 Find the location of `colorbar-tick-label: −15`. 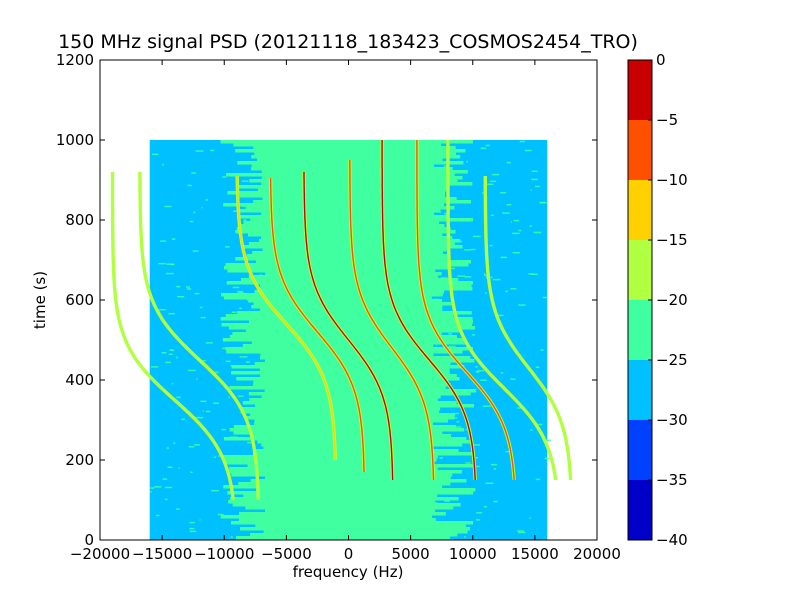

colorbar-tick-label: −15 is located at coordinates (672, 240).